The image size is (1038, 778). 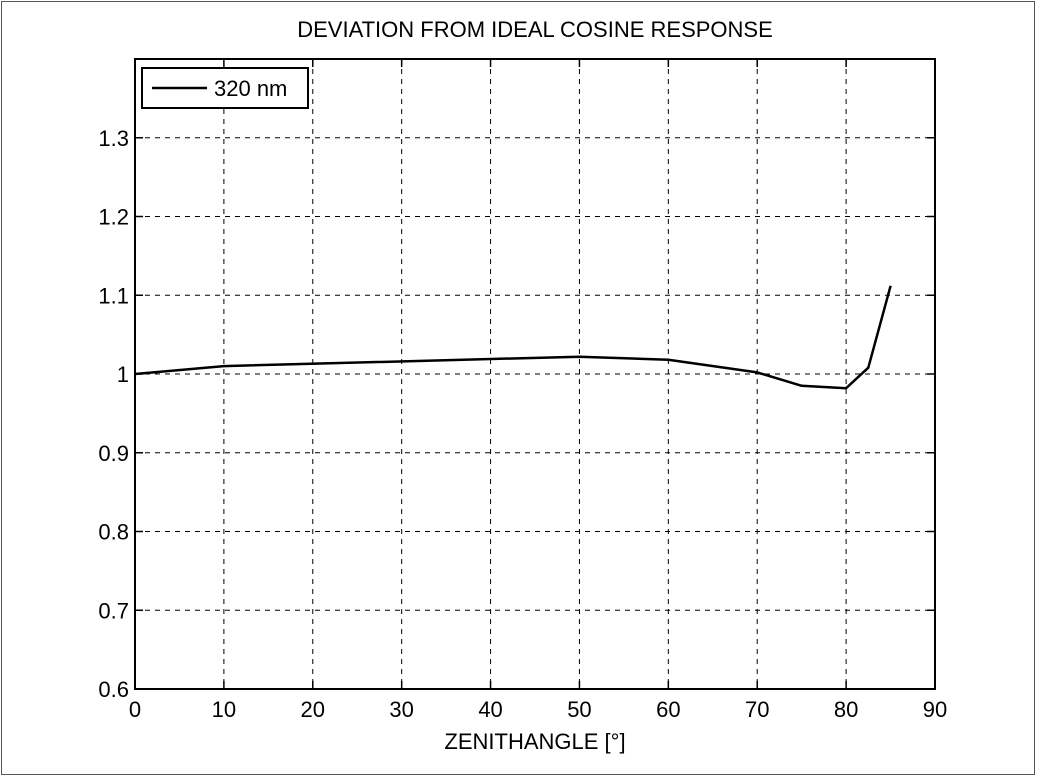 I want to click on y-tick-label: 1.1, so click(x=113, y=295).